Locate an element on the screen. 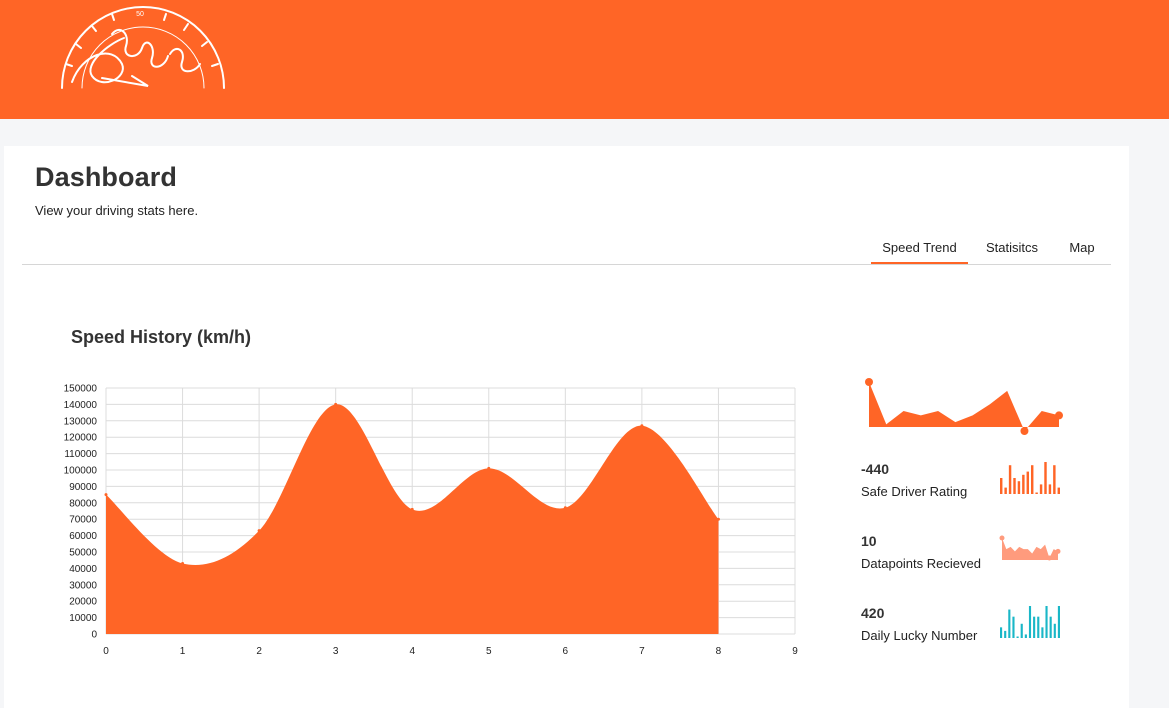  y-tick-label: 40000 is located at coordinates (83, 569).